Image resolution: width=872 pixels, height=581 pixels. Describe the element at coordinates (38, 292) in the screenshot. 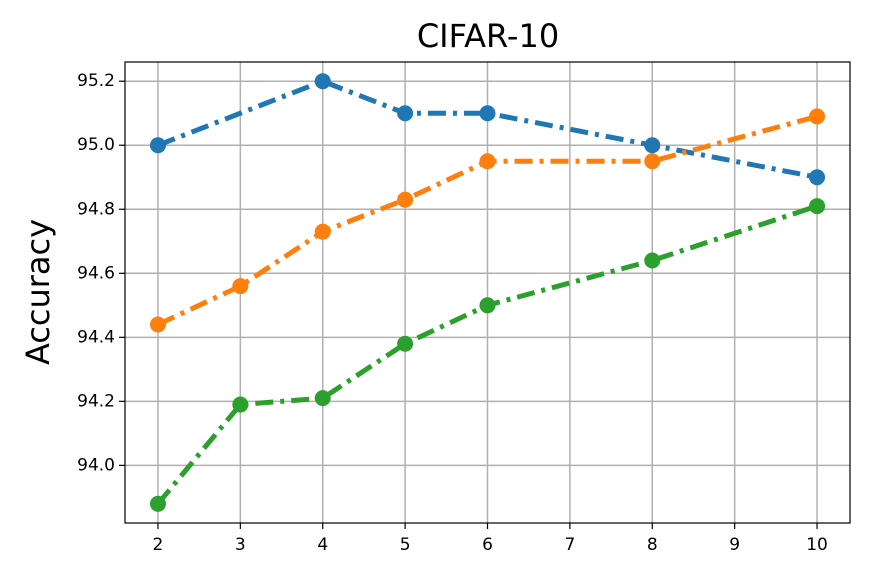

I see `y-axis-label: Accuracy` at that location.